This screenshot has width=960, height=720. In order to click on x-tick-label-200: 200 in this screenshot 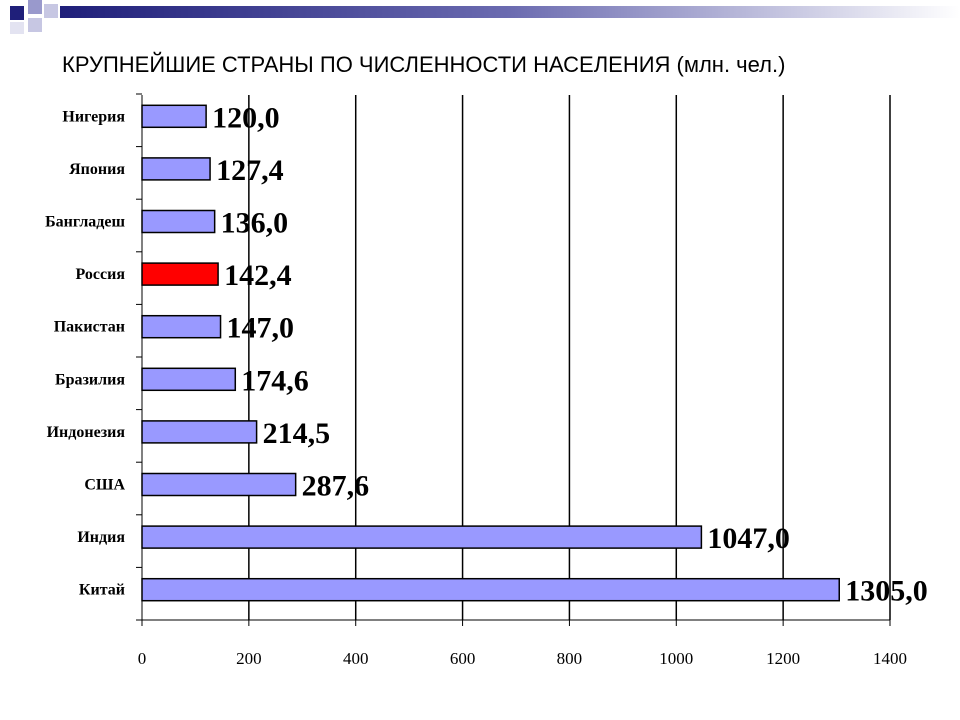, I will do `click(249, 658)`.